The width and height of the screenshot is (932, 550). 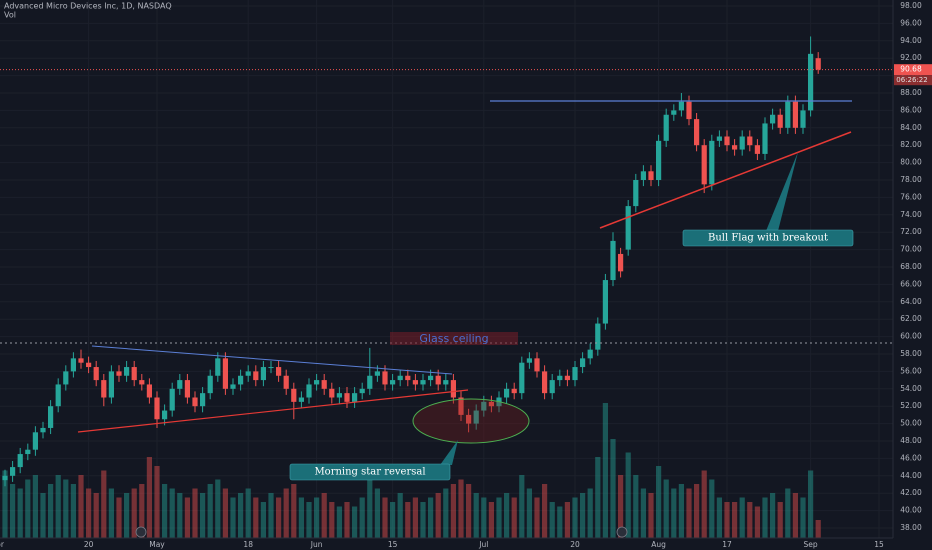 I want to click on callout-pointer, so click(x=449, y=452).